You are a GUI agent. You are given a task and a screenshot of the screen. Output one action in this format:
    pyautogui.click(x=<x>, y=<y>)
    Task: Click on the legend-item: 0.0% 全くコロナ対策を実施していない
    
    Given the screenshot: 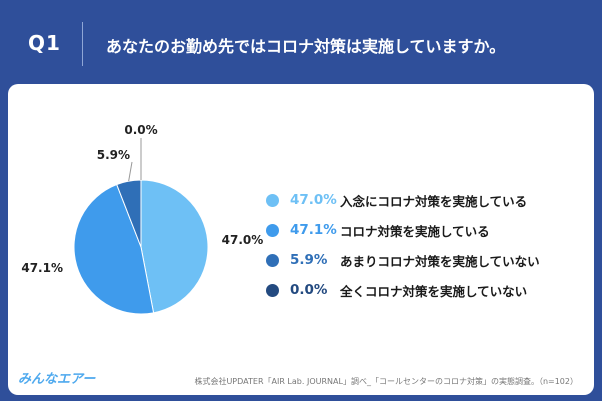 What is the action you would take?
    pyautogui.click(x=403, y=290)
    